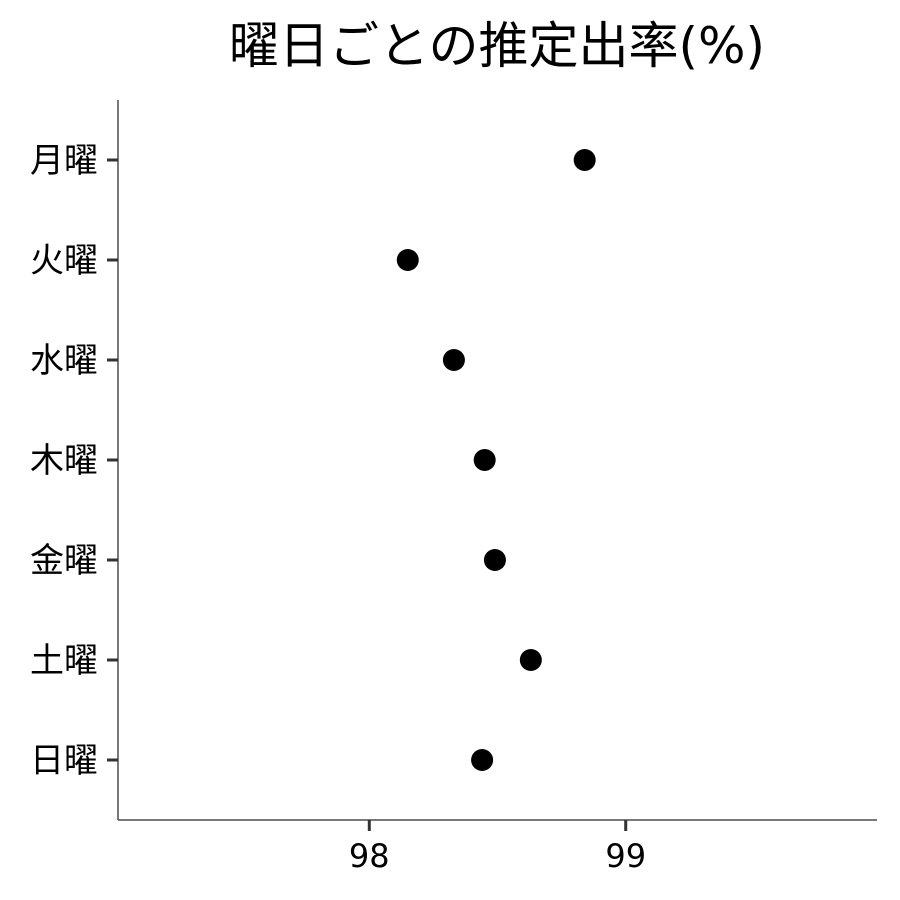 The height and width of the screenshot is (900, 900). I want to click on y-tick-label: 木曜, so click(64, 461).